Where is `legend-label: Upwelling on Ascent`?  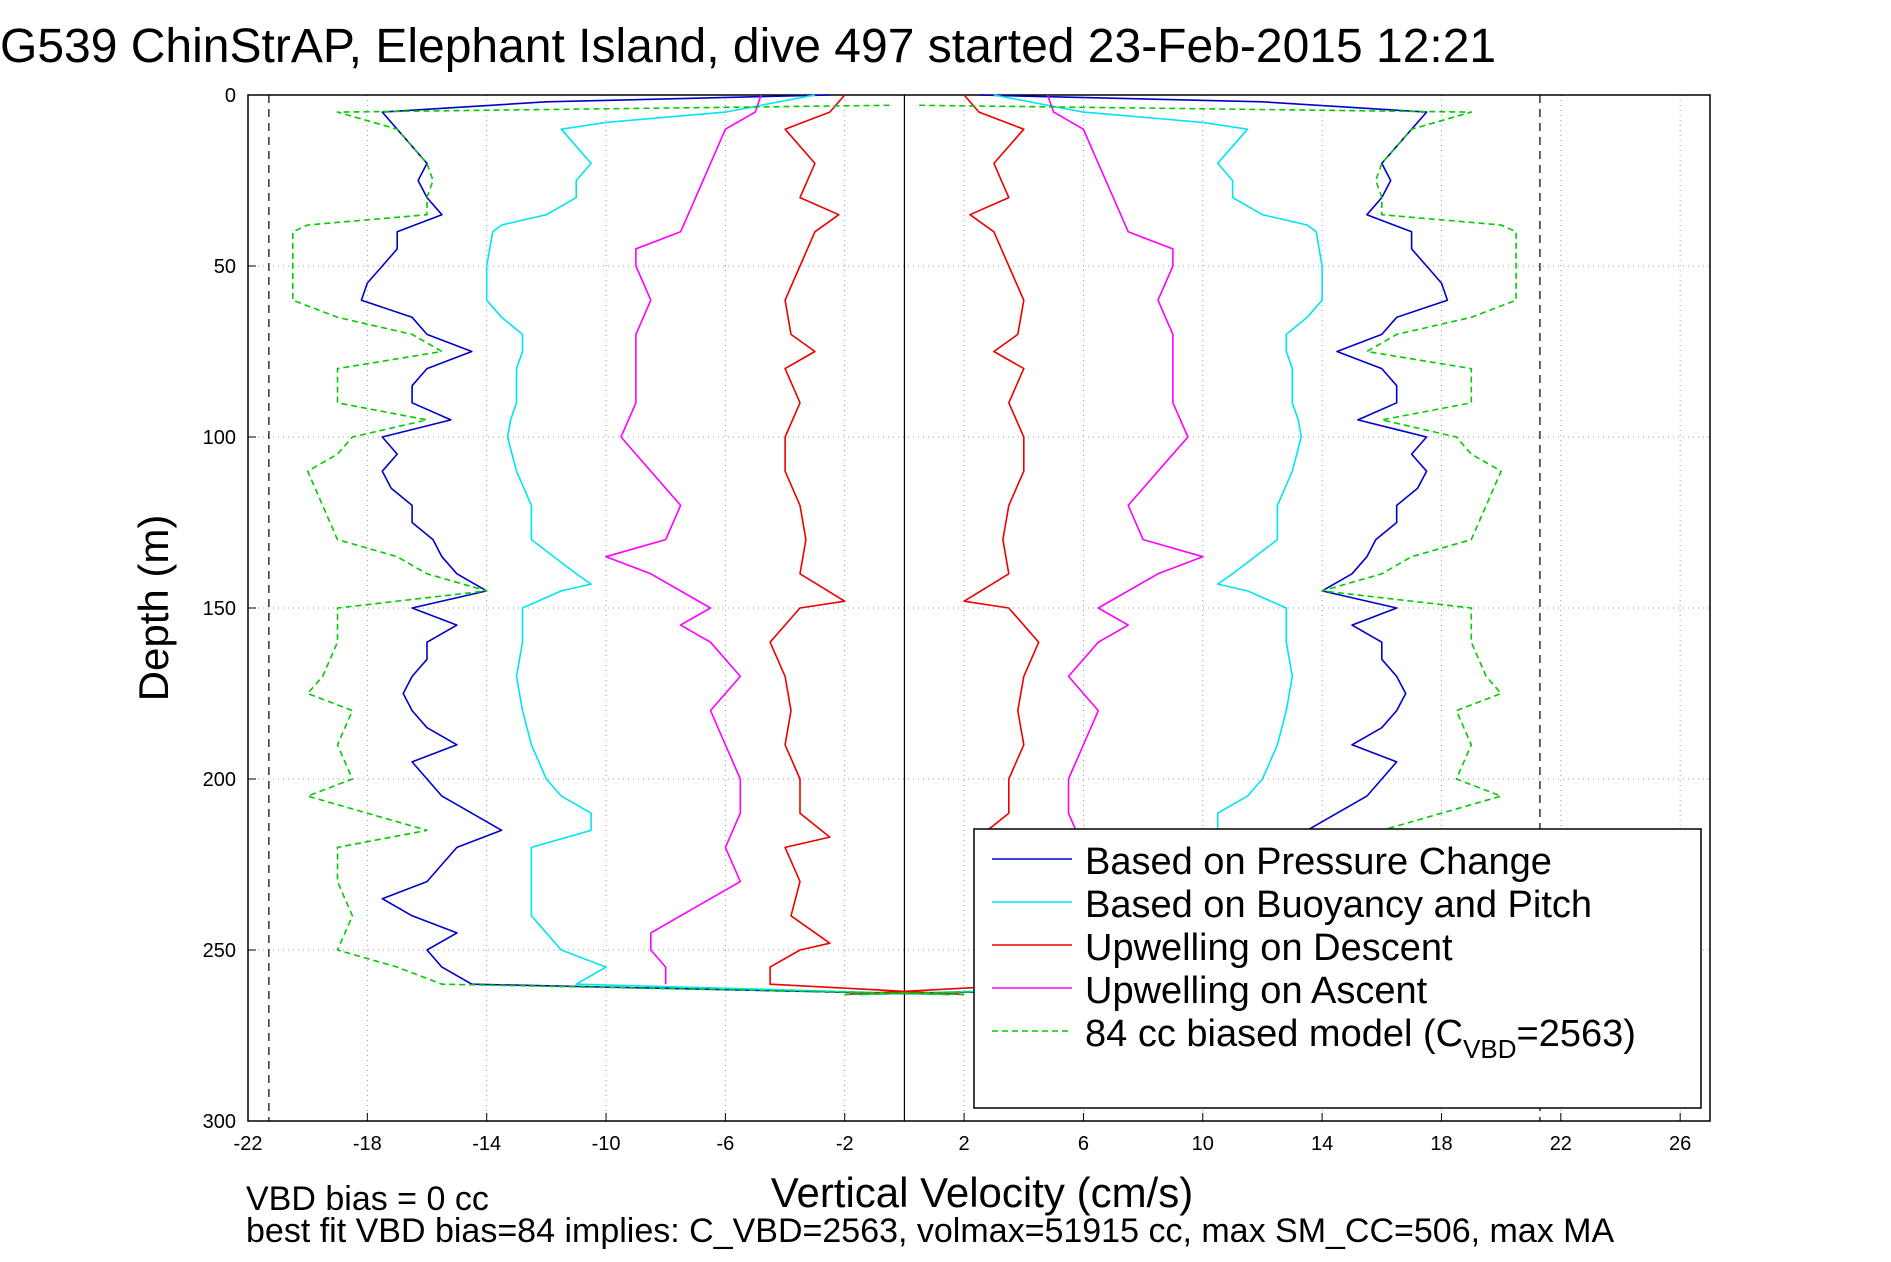 legend-label: Upwelling on Ascent is located at coordinates (1256, 991).